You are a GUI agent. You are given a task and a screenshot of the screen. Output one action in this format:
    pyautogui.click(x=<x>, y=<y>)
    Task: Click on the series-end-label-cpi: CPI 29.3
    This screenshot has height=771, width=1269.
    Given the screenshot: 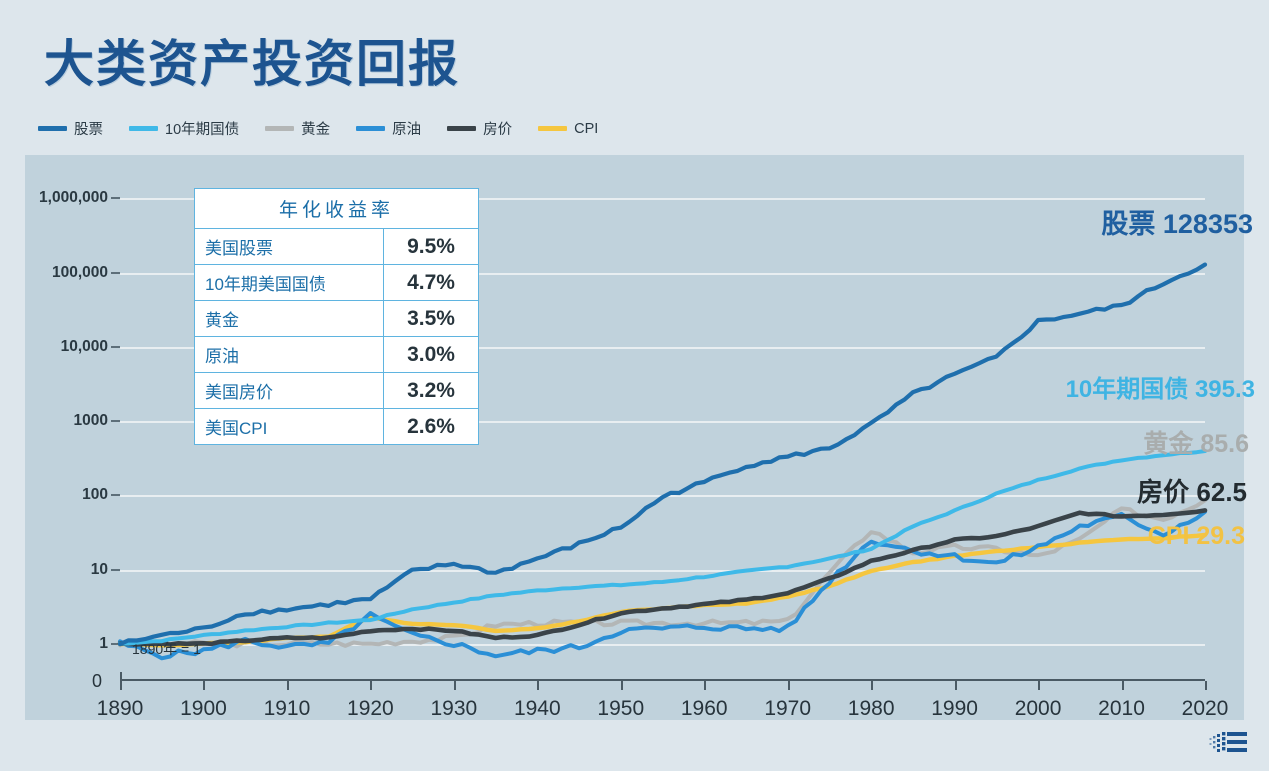 What is the action you would take?
    pyautogui.click(x=1196, y=536)
    